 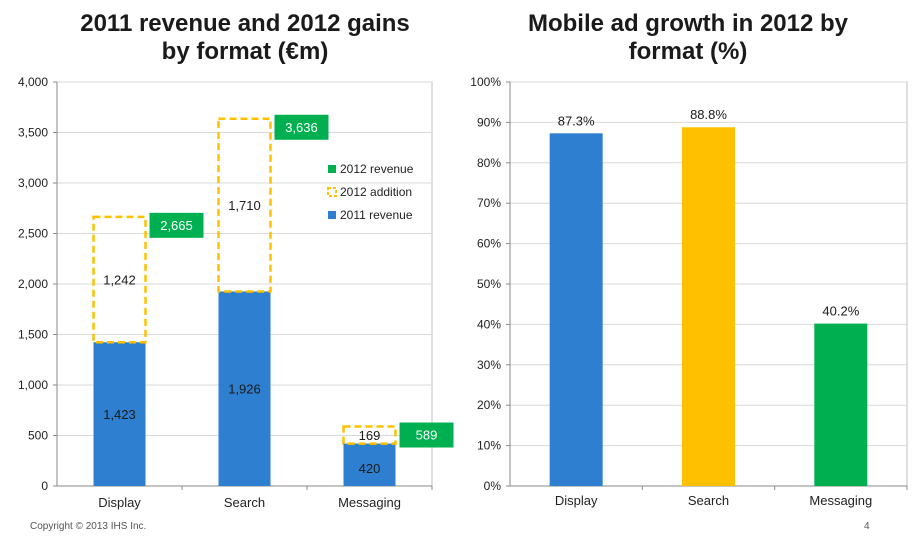 What do you see at coordinates (33, 133) in the screenshot?
I see `y-tick-label: 3,500` at bounding box center [33, 133].